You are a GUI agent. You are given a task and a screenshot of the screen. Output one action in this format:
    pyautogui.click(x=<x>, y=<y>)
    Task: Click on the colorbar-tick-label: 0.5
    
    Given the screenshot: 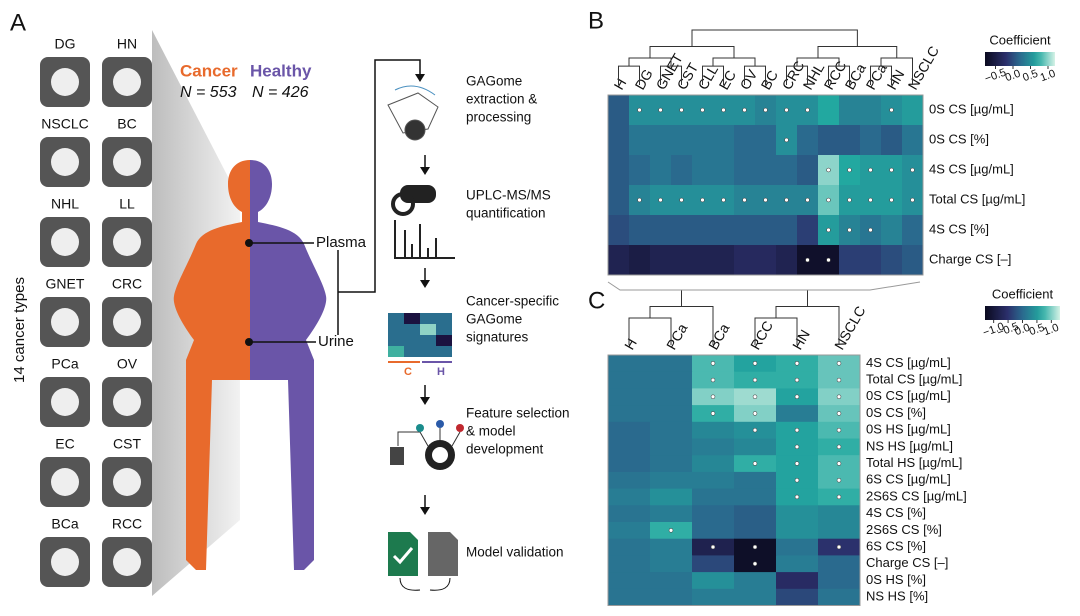 What is the action you would take?
    pyautogui.click(x=1030, y=76)
    